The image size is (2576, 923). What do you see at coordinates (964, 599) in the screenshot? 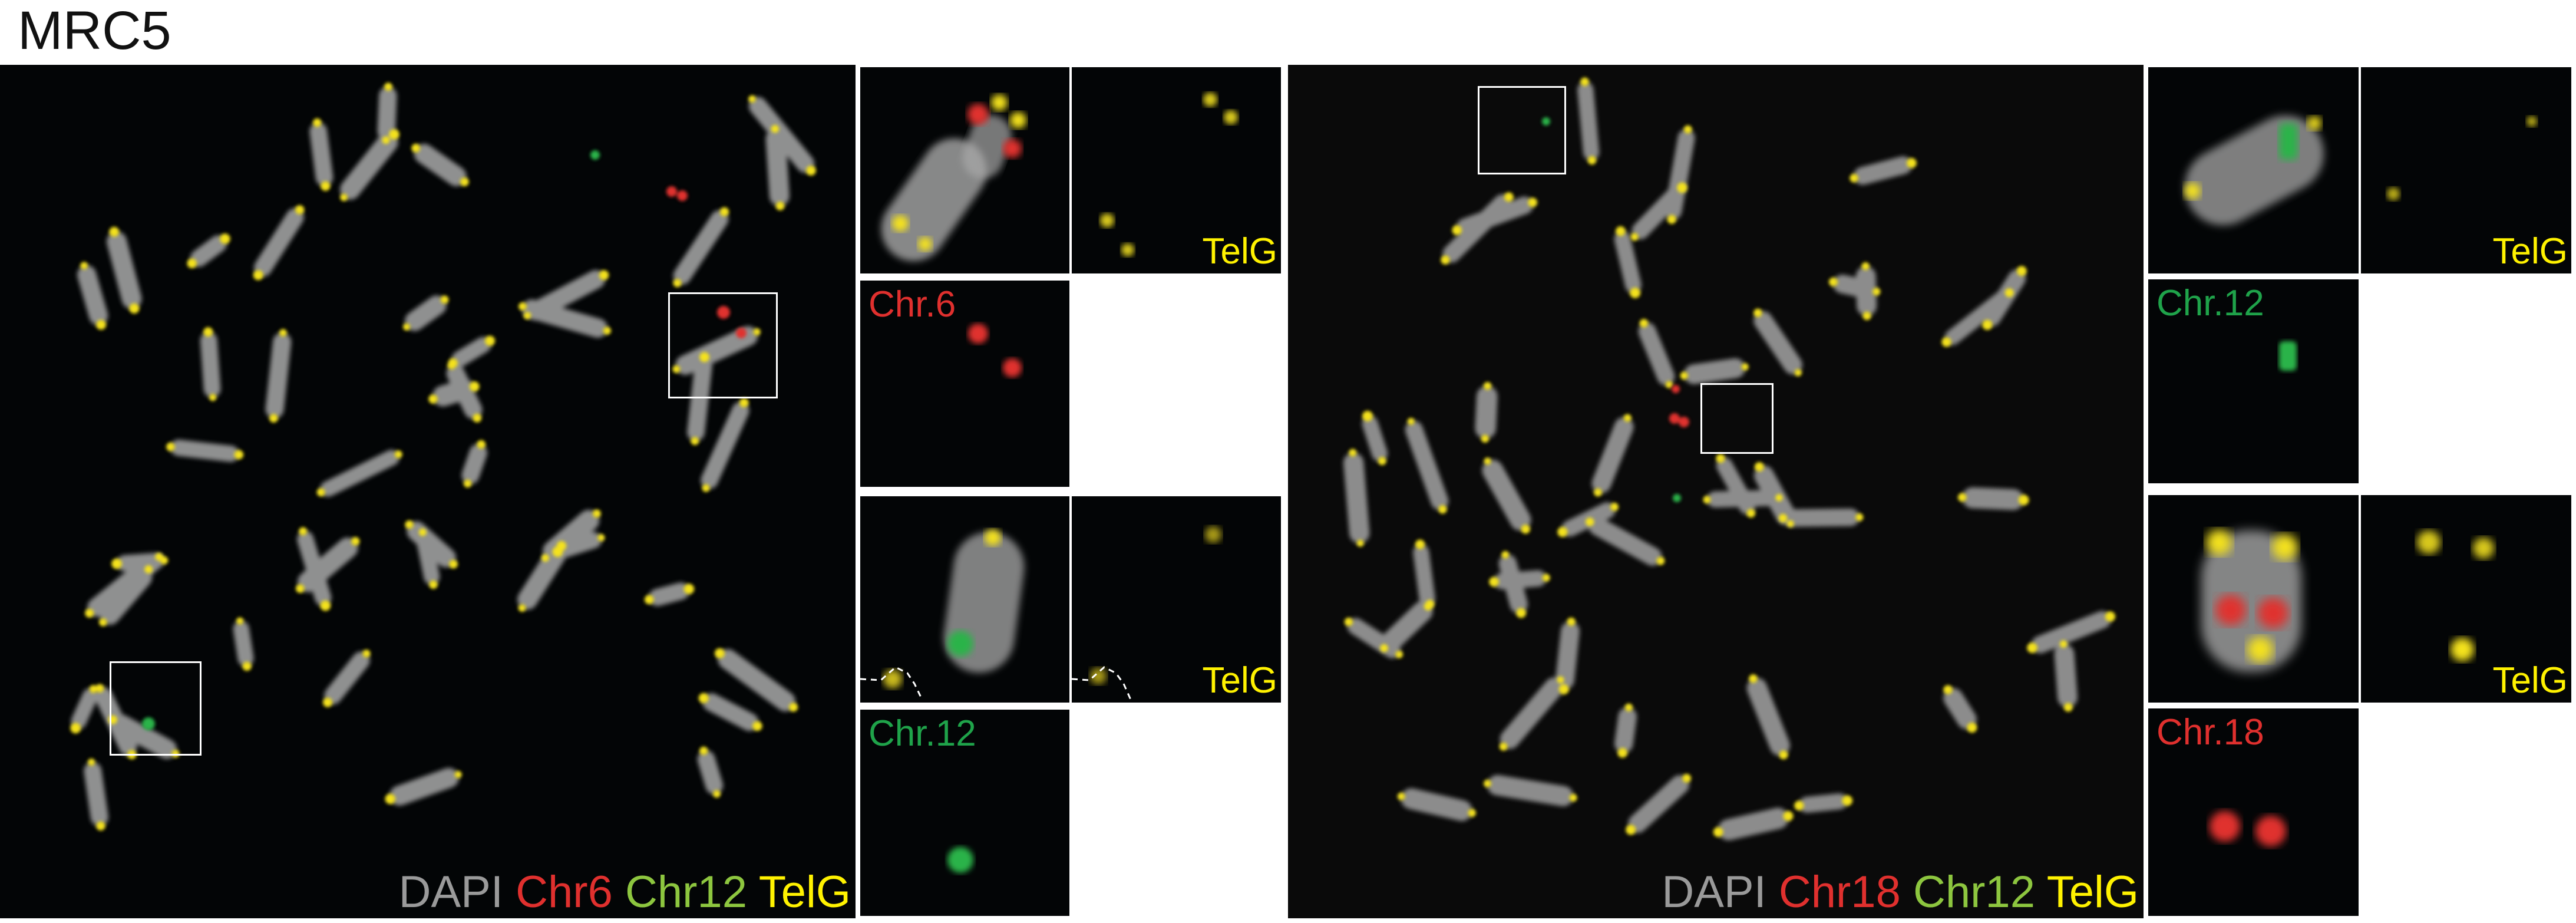
I see `inset-merge-chr12` at bounding box center [964, 599].